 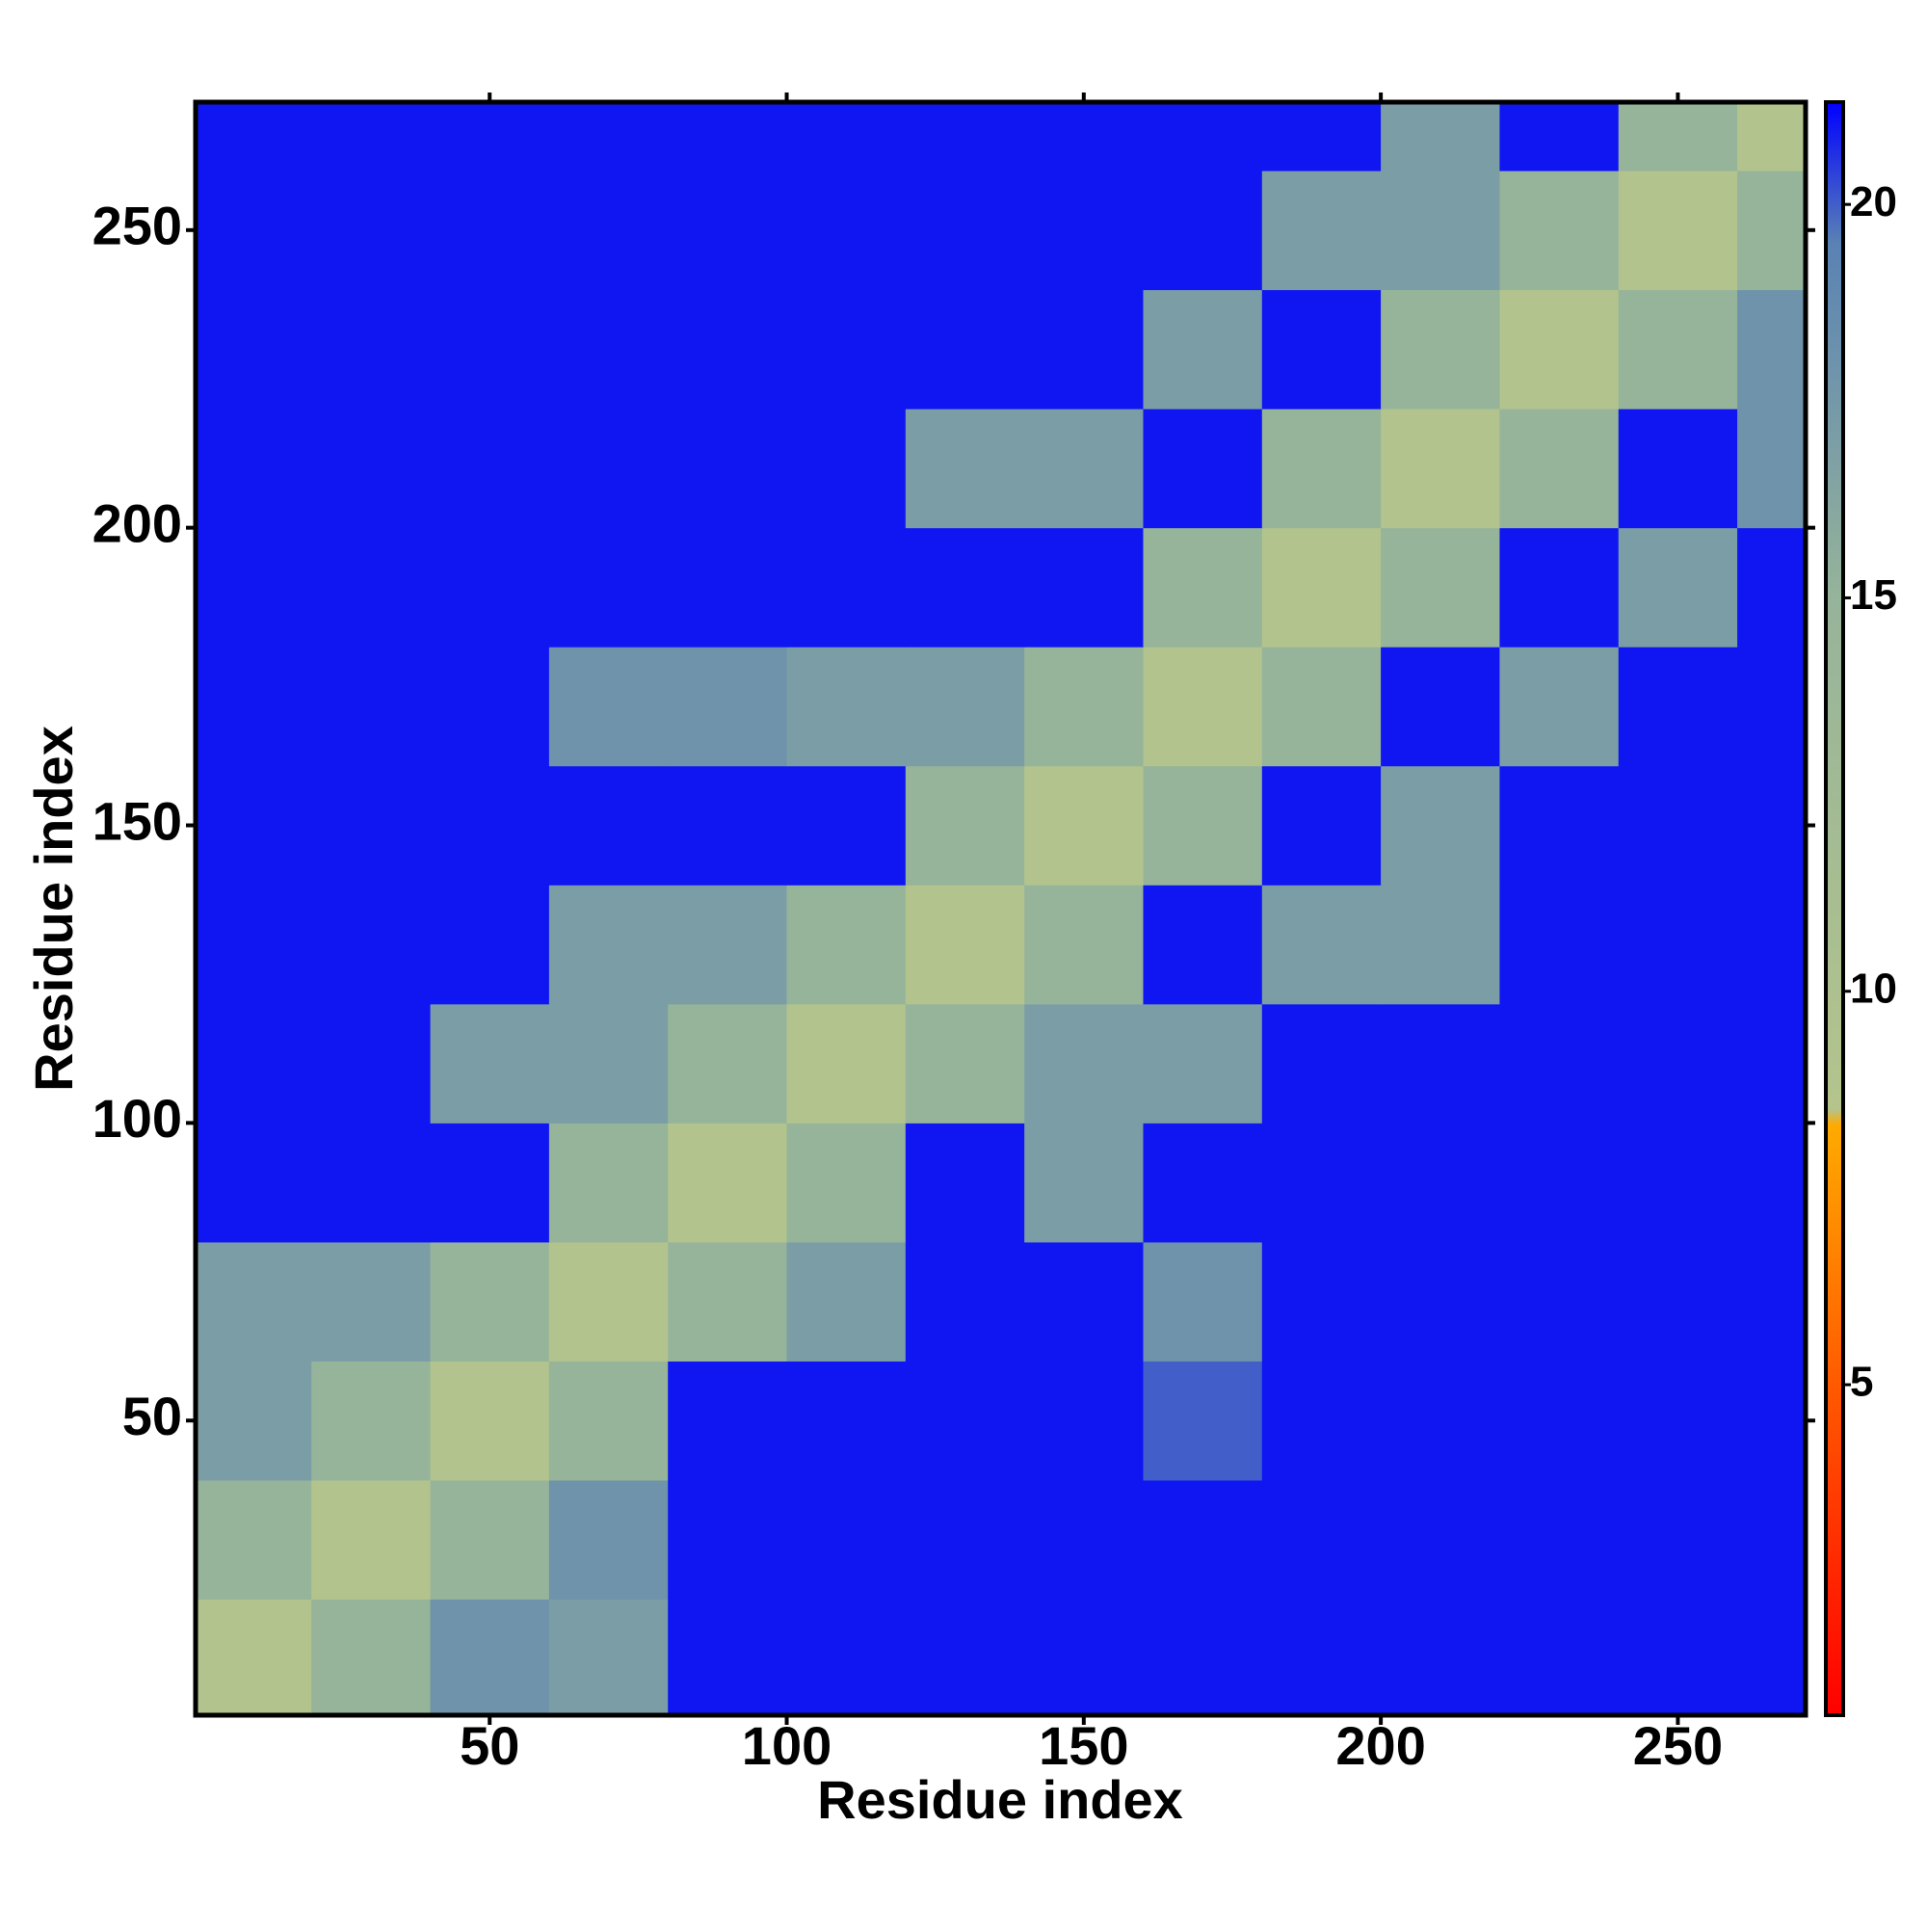 What do you see at coordinates (1861, 1382) in the screenshot?
I see `colorbar-tick-label: 5` at bounding box center [1861, 1382].